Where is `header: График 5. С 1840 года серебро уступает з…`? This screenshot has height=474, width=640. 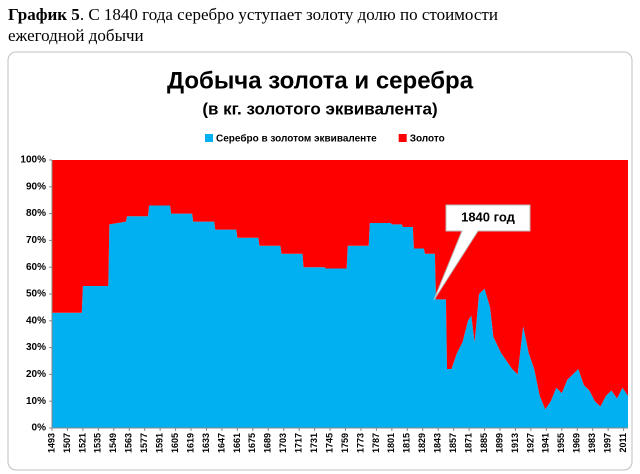 header: График 5. С 1840 года серебро уступает з… is located at coordinates (288, 25).